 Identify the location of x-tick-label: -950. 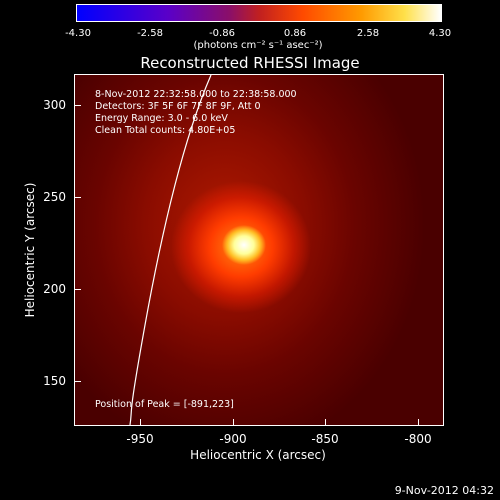
(140, 439).